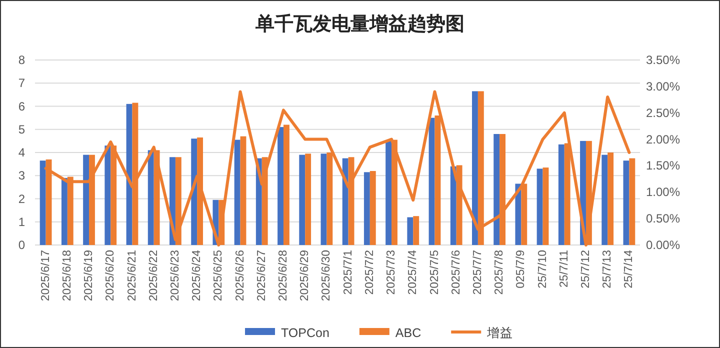 The width and height of the screenshot is (720, 348). I want to click on y-tick-label: 6, so click(22, 106).